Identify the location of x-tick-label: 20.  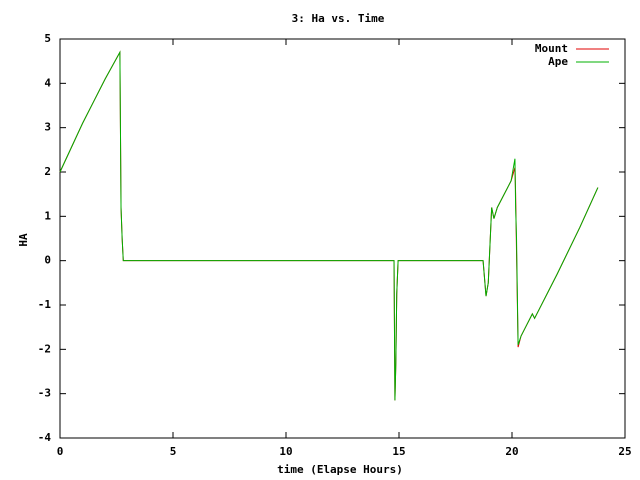
(511, 451).